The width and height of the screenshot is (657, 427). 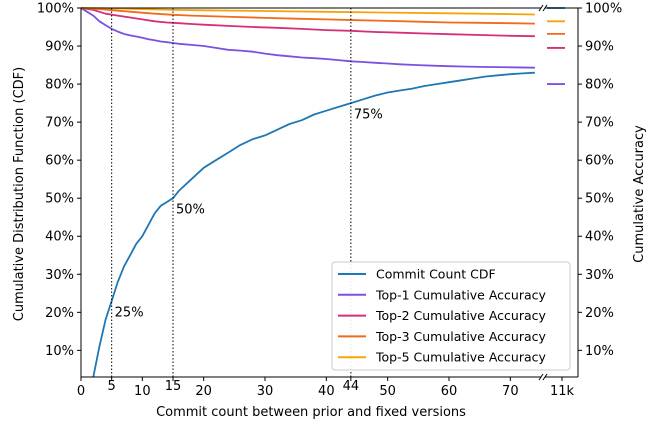 What do you see at coordinates (59, 313) in the screenshot?
I see `y-tick-label-left: 20%` at bounding box center [59, 313].